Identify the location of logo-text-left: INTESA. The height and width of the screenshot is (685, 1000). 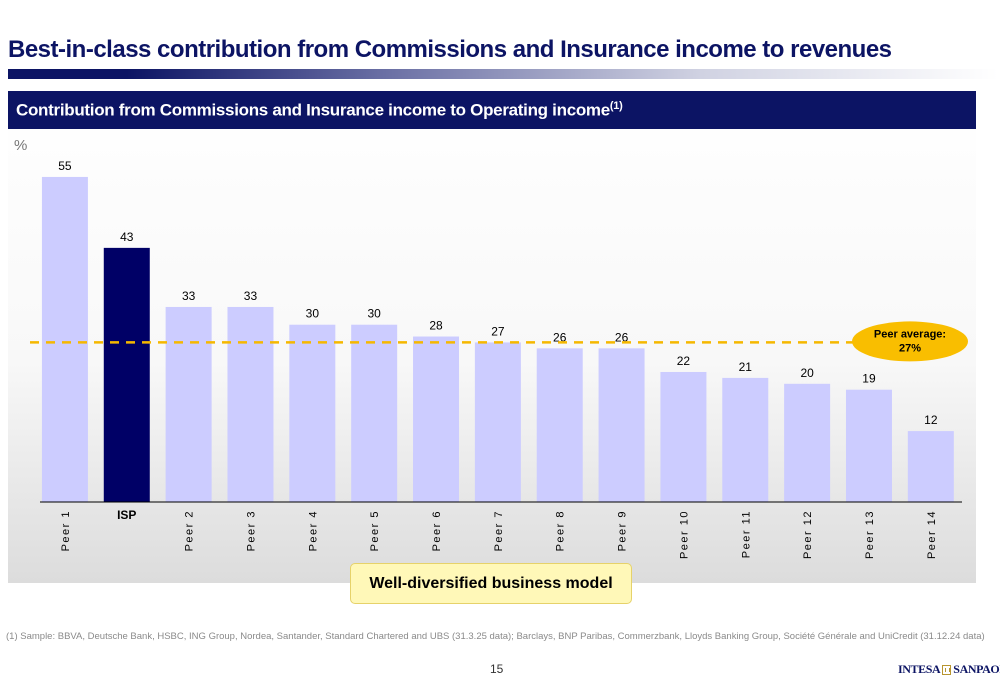
(919, 669).